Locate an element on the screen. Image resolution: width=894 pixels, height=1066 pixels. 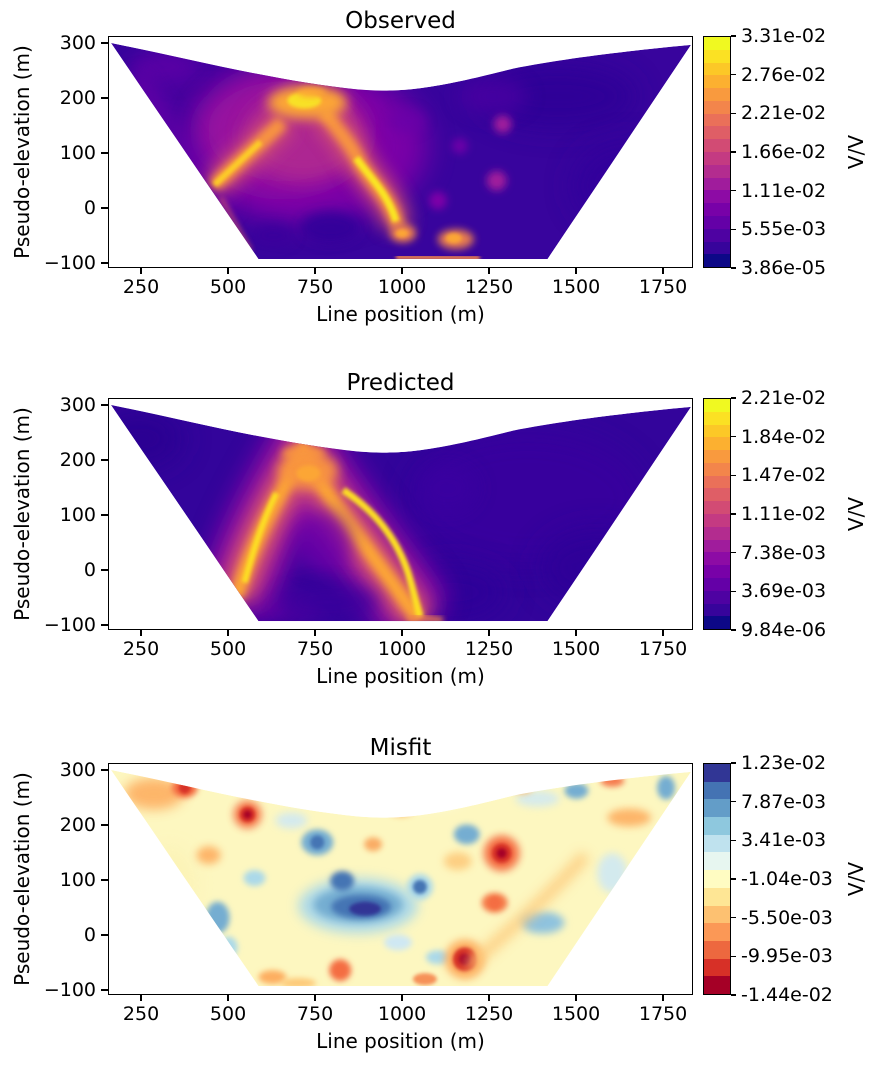
x-tick-label: 1500 is located at coordinates (576, 1014).